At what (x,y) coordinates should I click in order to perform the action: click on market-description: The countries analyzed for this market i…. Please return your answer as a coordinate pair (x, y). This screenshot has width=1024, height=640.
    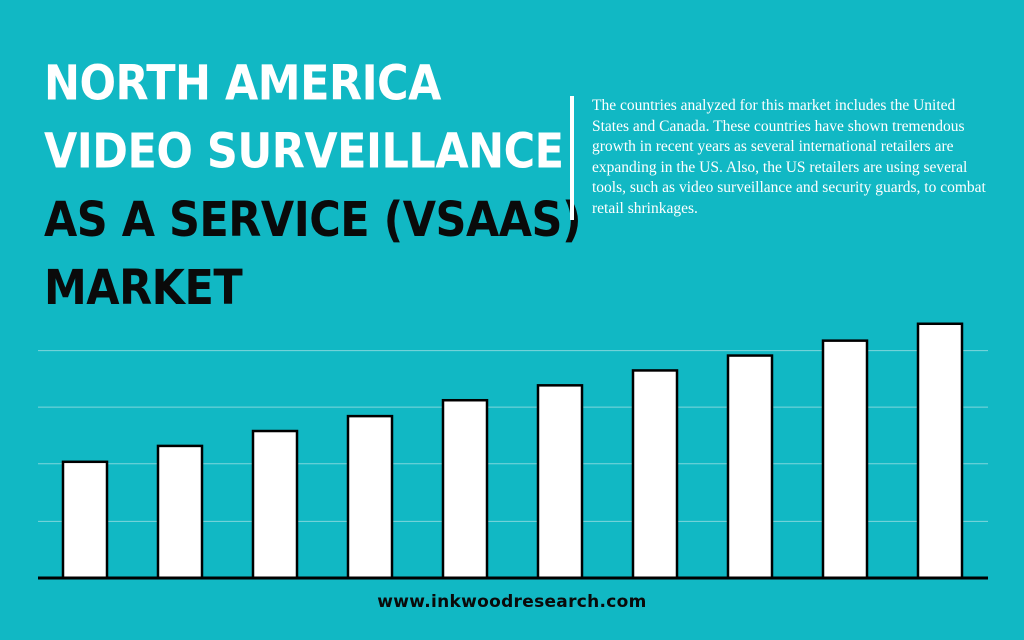
    Looking at the image, I should click on (779, 158).